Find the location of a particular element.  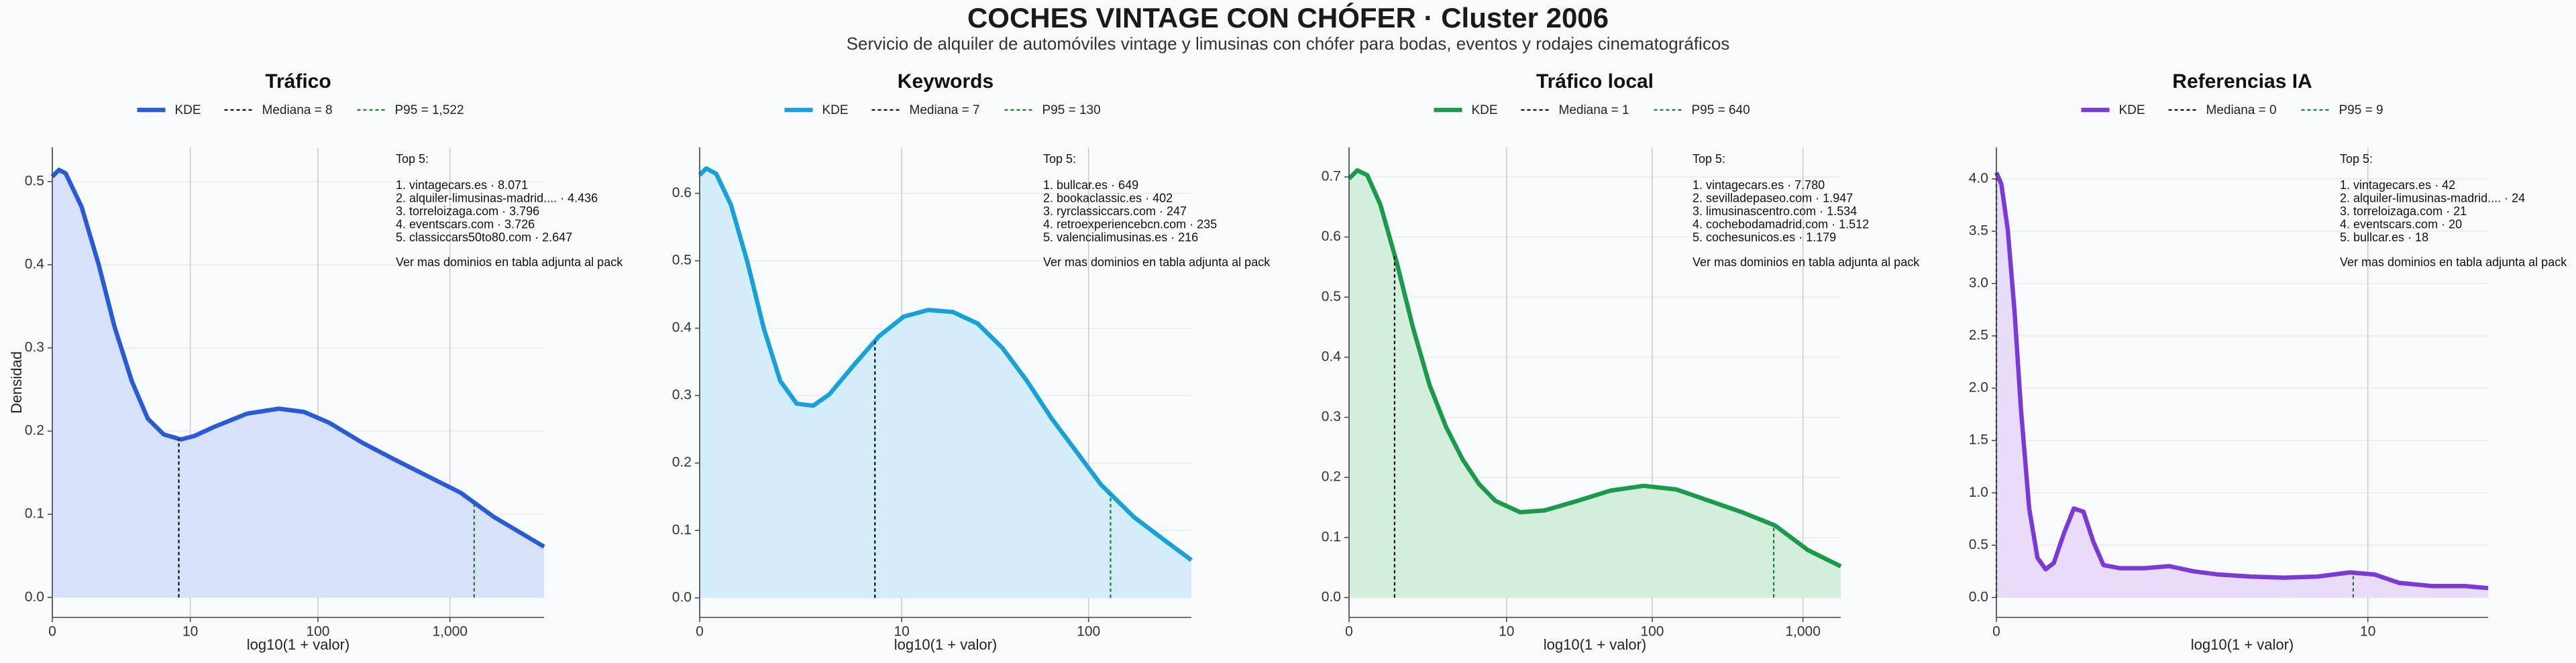

annotation-item: 4. retroexperiencebcn.com · 235 is located at coordinates (1130, 225).